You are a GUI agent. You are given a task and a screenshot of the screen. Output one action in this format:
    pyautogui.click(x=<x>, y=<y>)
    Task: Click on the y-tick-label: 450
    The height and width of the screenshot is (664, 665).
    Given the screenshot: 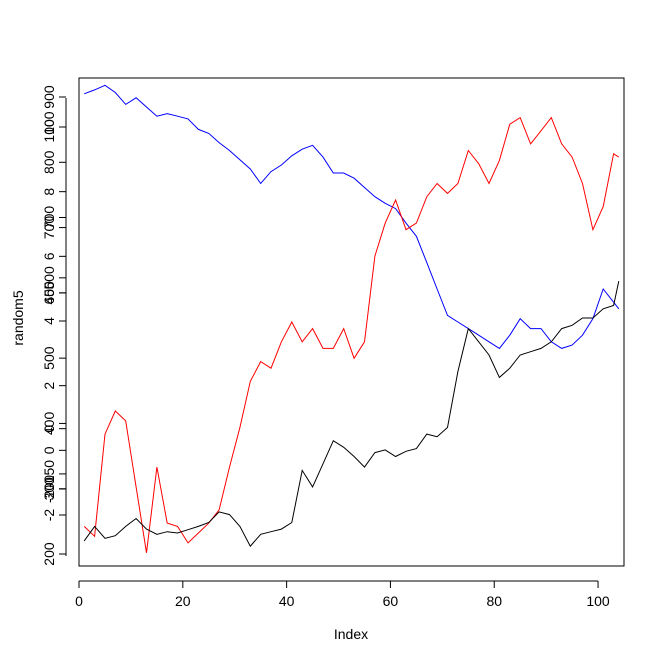 What is the action you would take?
    pyautogui.click(x=49, y=293)
    